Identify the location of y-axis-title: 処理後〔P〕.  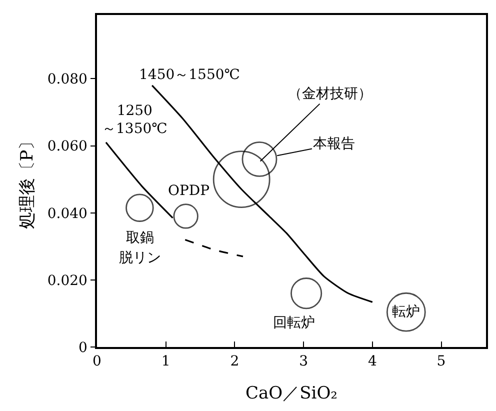
(27, 181).